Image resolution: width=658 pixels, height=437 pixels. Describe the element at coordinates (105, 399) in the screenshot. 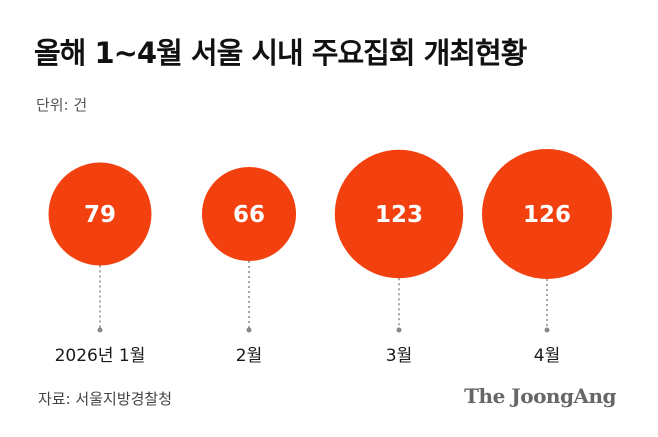

I see `source-note: 자료: 서울지방경찰청` at that location.